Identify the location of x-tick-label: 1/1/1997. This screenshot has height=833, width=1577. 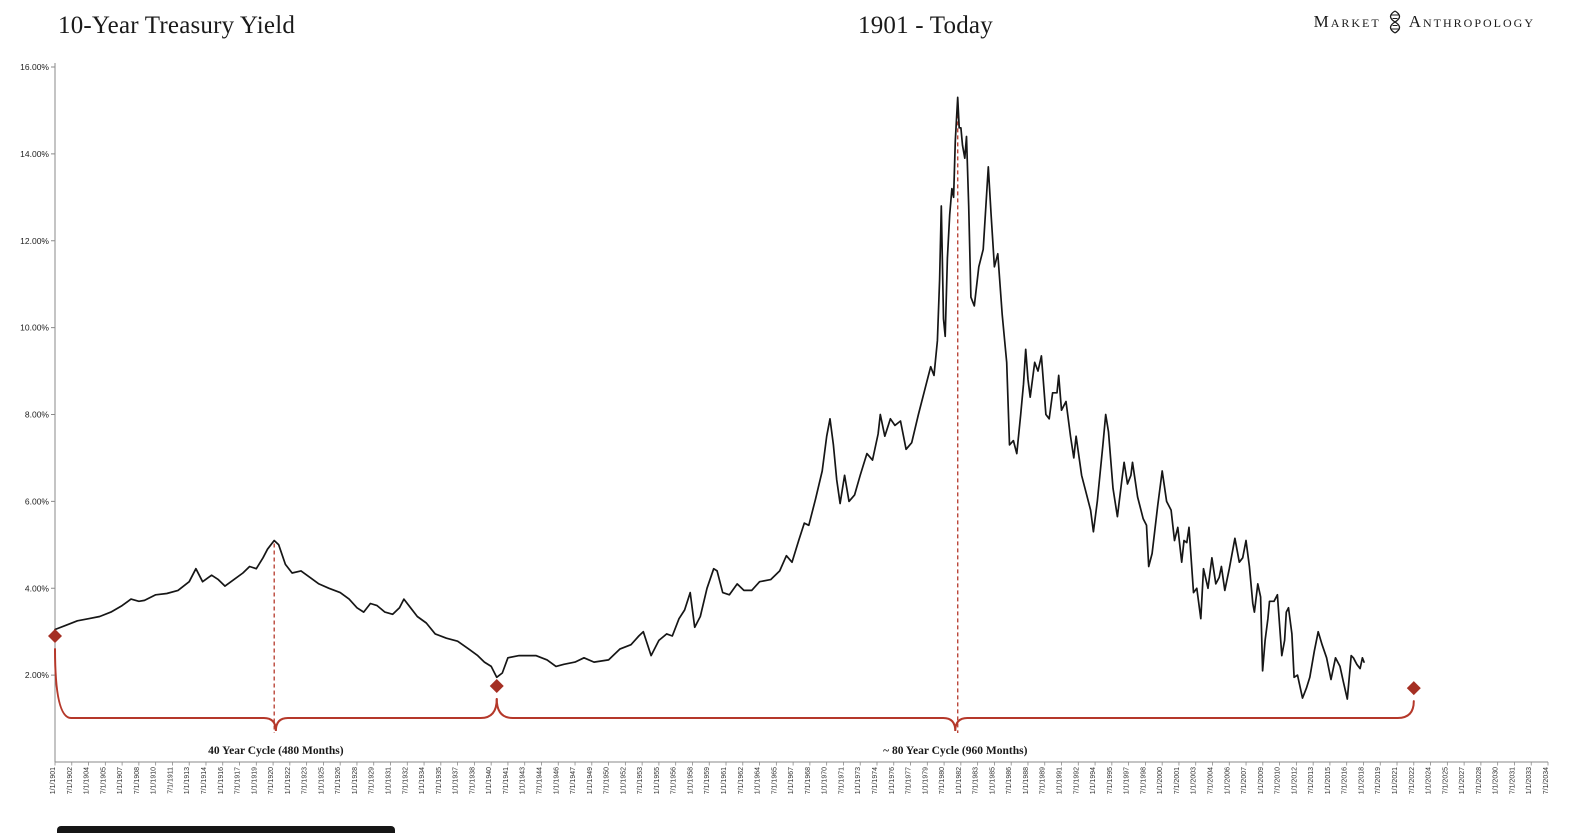
(1127, 780).